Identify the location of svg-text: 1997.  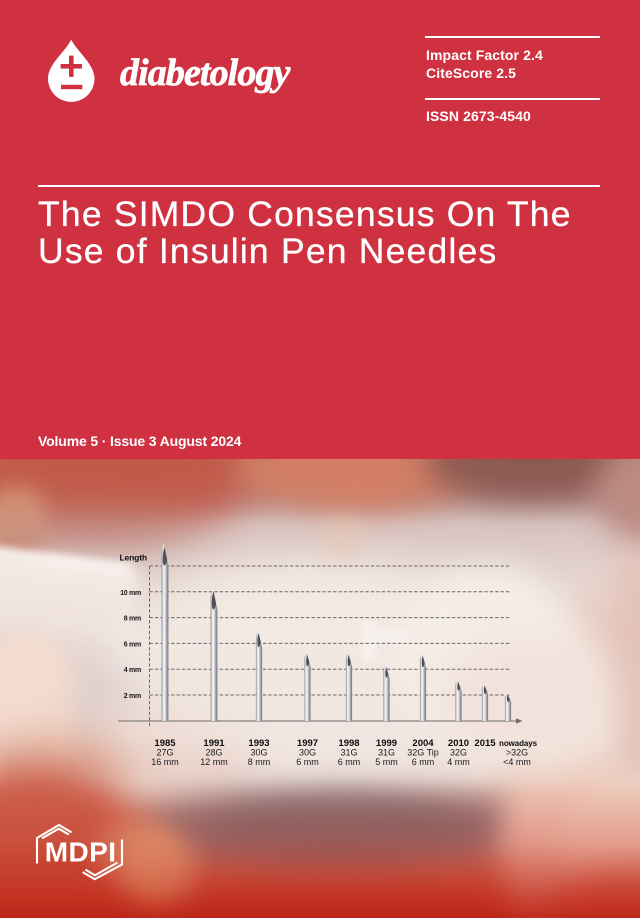
(307, 743).